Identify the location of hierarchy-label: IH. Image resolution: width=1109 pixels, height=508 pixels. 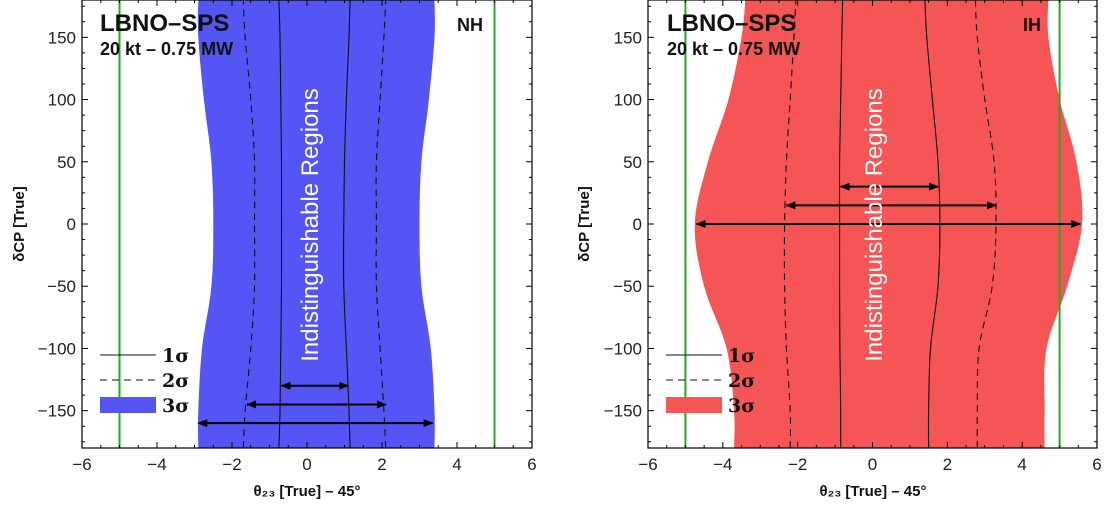
(1032, 25).